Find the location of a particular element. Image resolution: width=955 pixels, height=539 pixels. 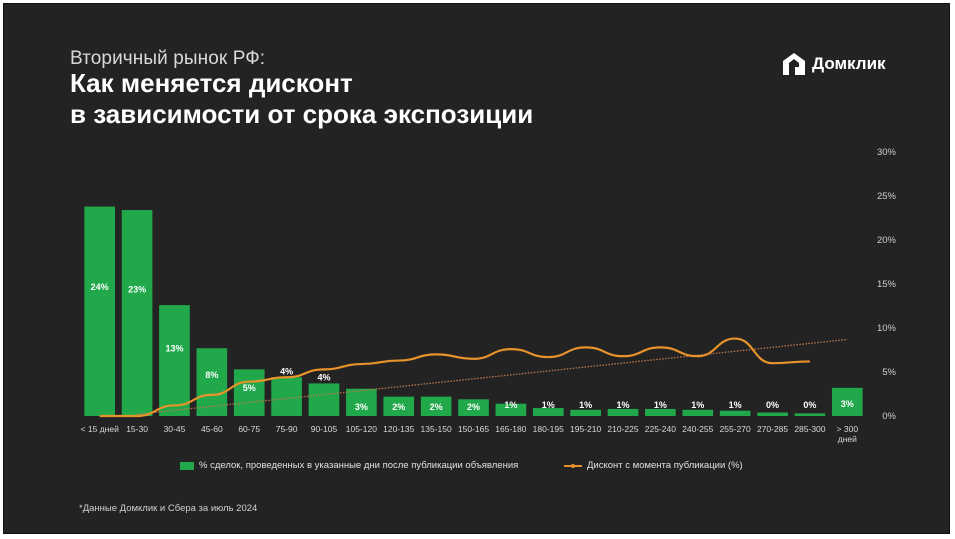

x-tick-label: 30-45 is located at coordinates (175, 429).